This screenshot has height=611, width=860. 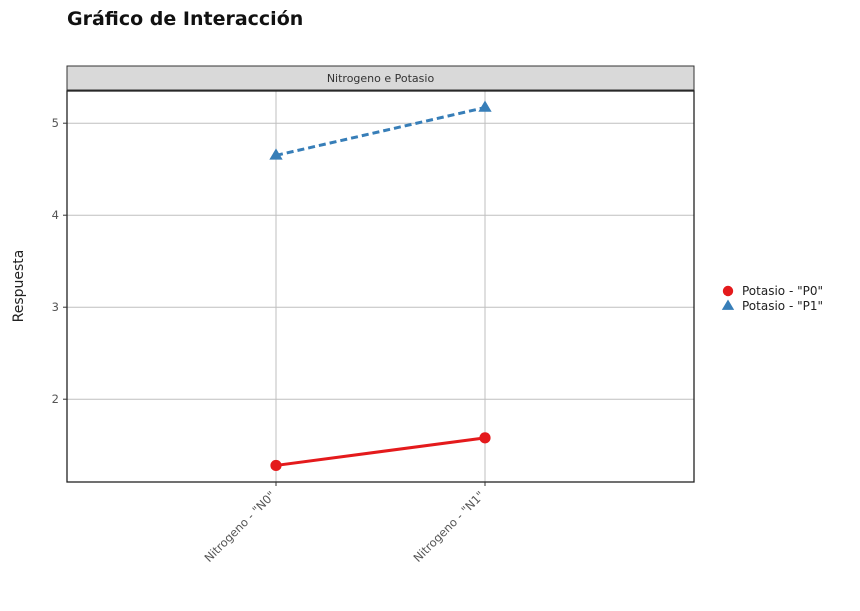 I want to click on facet-label: Nitrogeno e Potasio, so click(x=381, y=78).